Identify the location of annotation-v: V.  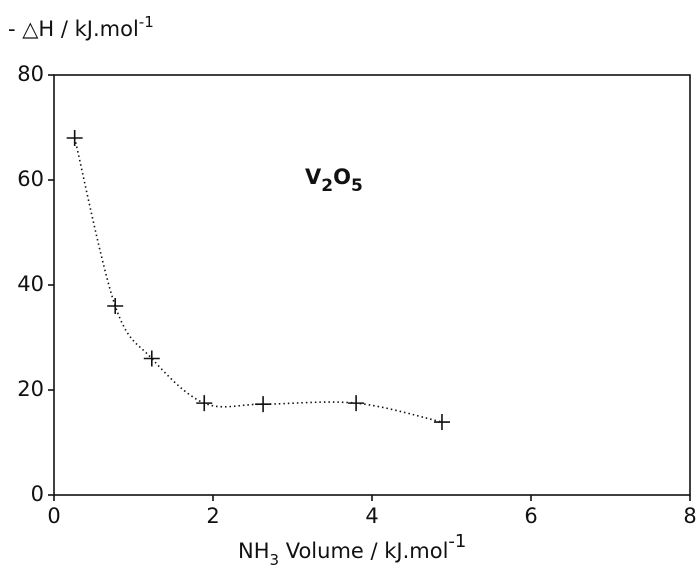
(313, 177).